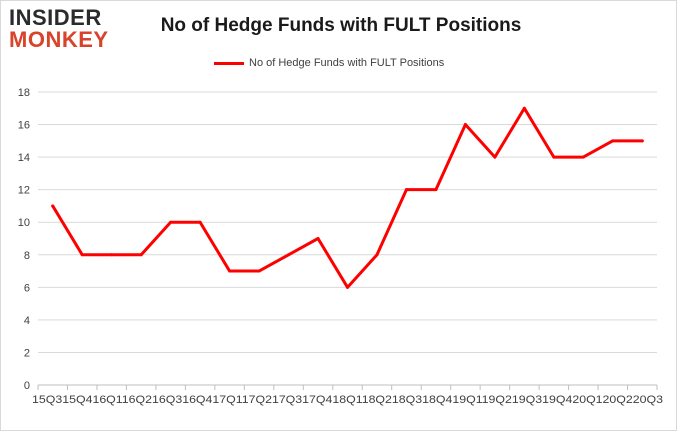 The height and width of the screenshot is (431, 677). What do you see at coordinates (27, 256) in the screenshot?
I see `y-tick-label: 8` at bounding box center [27, 256].